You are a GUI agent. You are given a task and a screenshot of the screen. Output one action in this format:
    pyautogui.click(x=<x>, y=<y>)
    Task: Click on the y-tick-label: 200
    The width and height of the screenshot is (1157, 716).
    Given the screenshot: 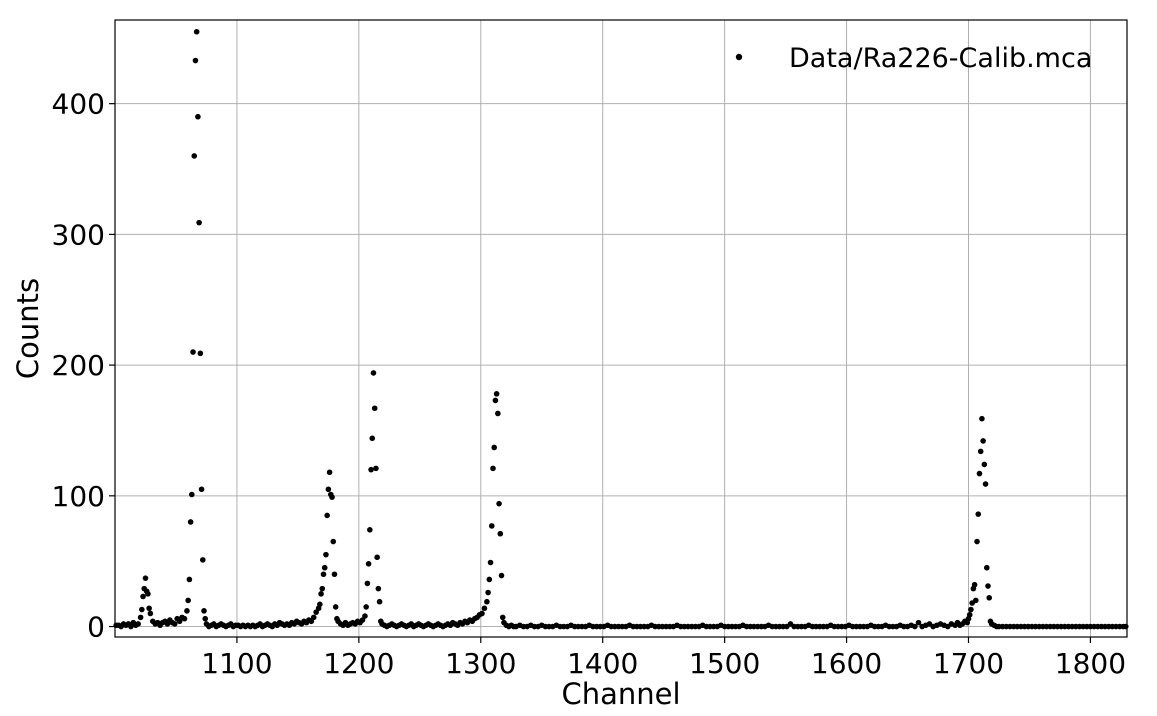 What is the action you would take?
    pyautogui.click(x=78, y=365)
    